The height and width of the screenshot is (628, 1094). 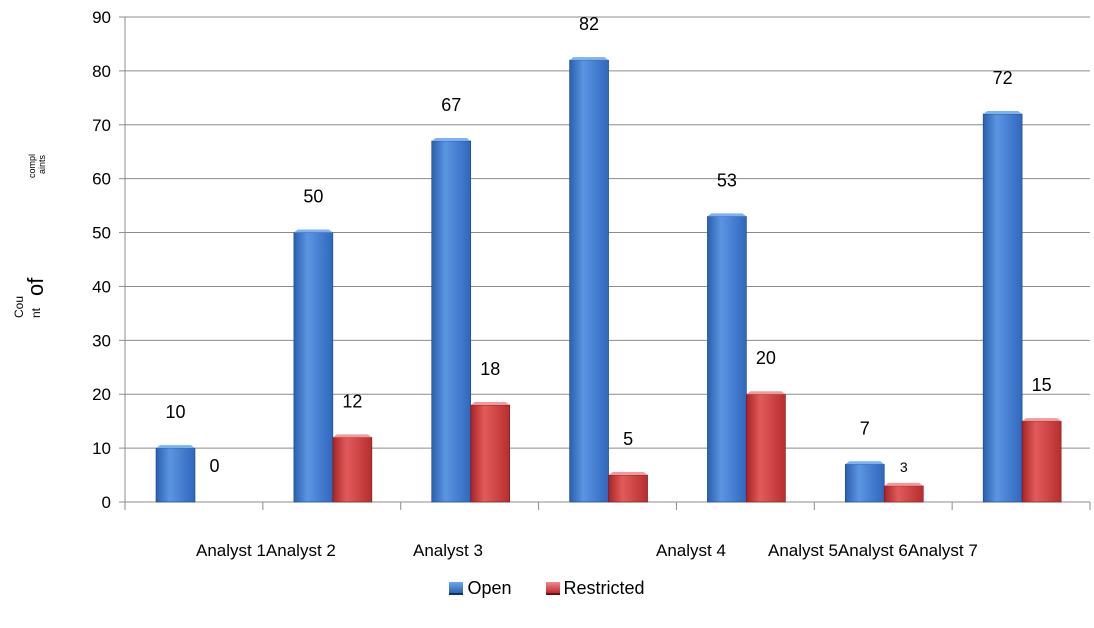 What do you see at coordinates (101, 179) in the screenshot?
I see `y-tick-label: 60` at bounding box center [101, 179].